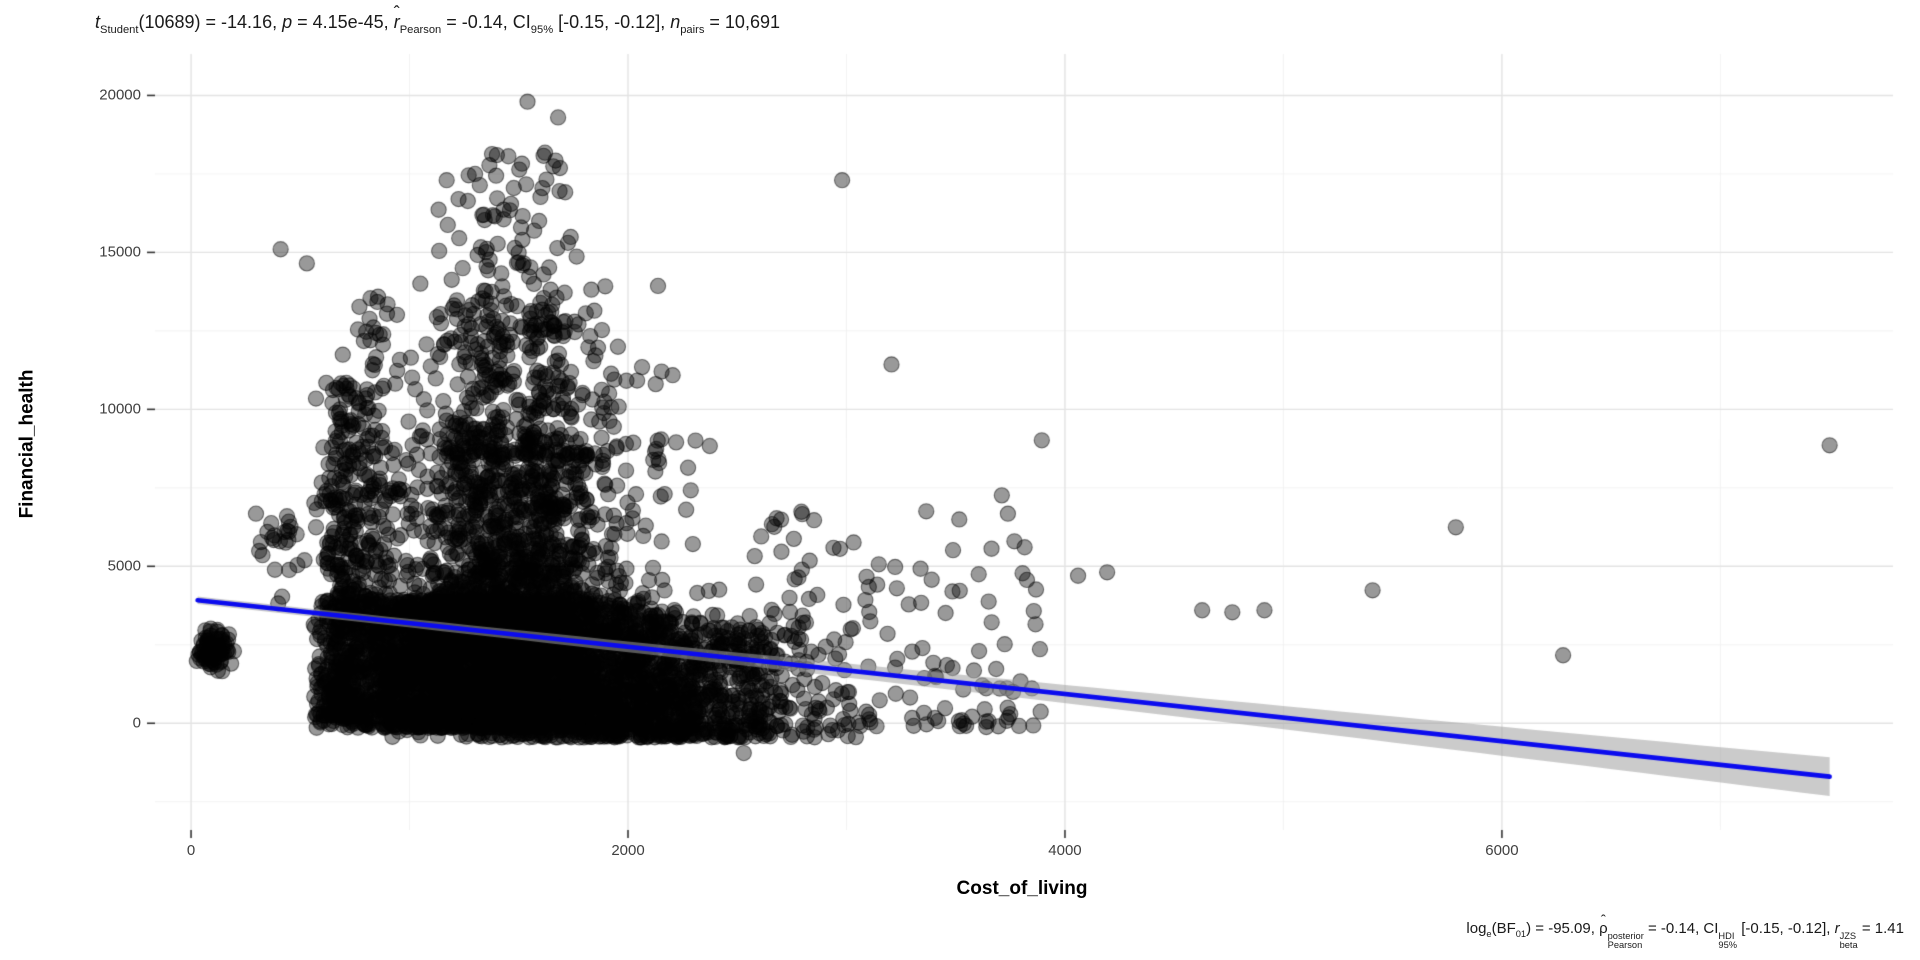  I want to click on caption-segment: ˆ ρ posterior Pearson, so click(1621, 931).